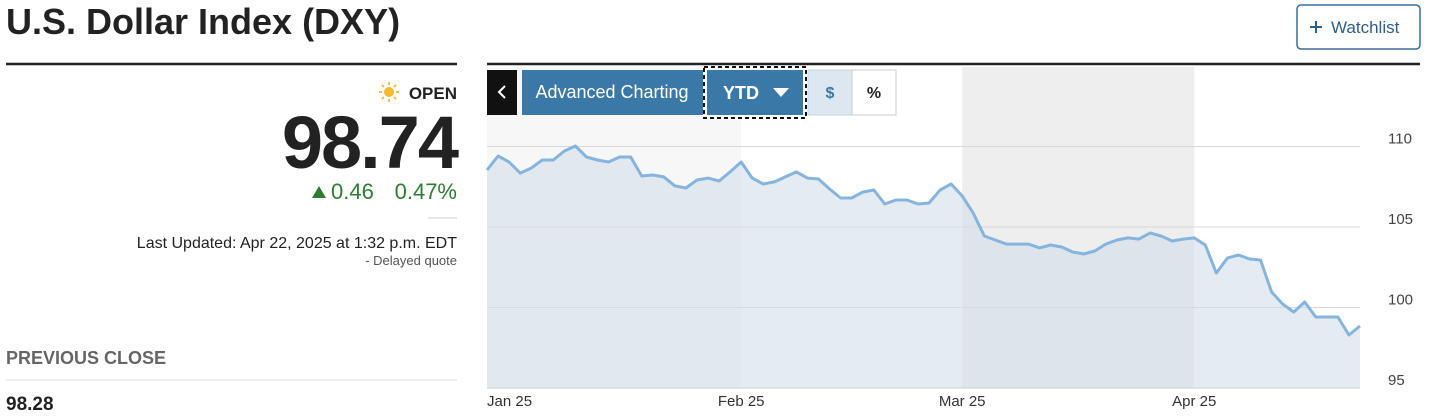 Image resolution: width=1429 pixels, height=419 pixels. What do you see at coordinates (426, 191) in the screenshot?
I see `change-percent: 0.47%` at bounding box center [426, 191].